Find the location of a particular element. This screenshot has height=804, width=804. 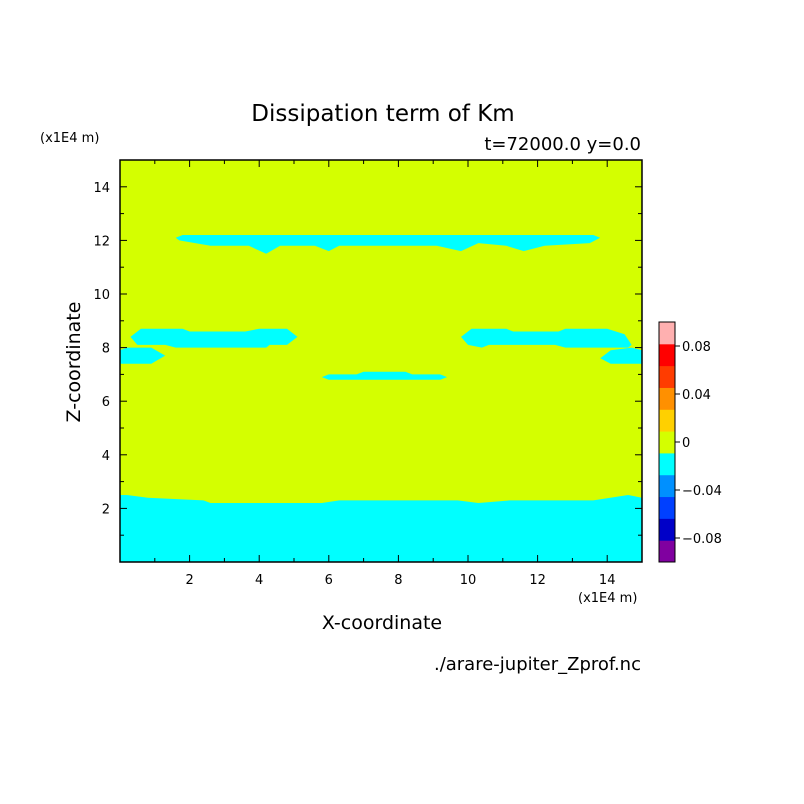

x-axis-label: X-coordinate is located at coordinates (382, 623).